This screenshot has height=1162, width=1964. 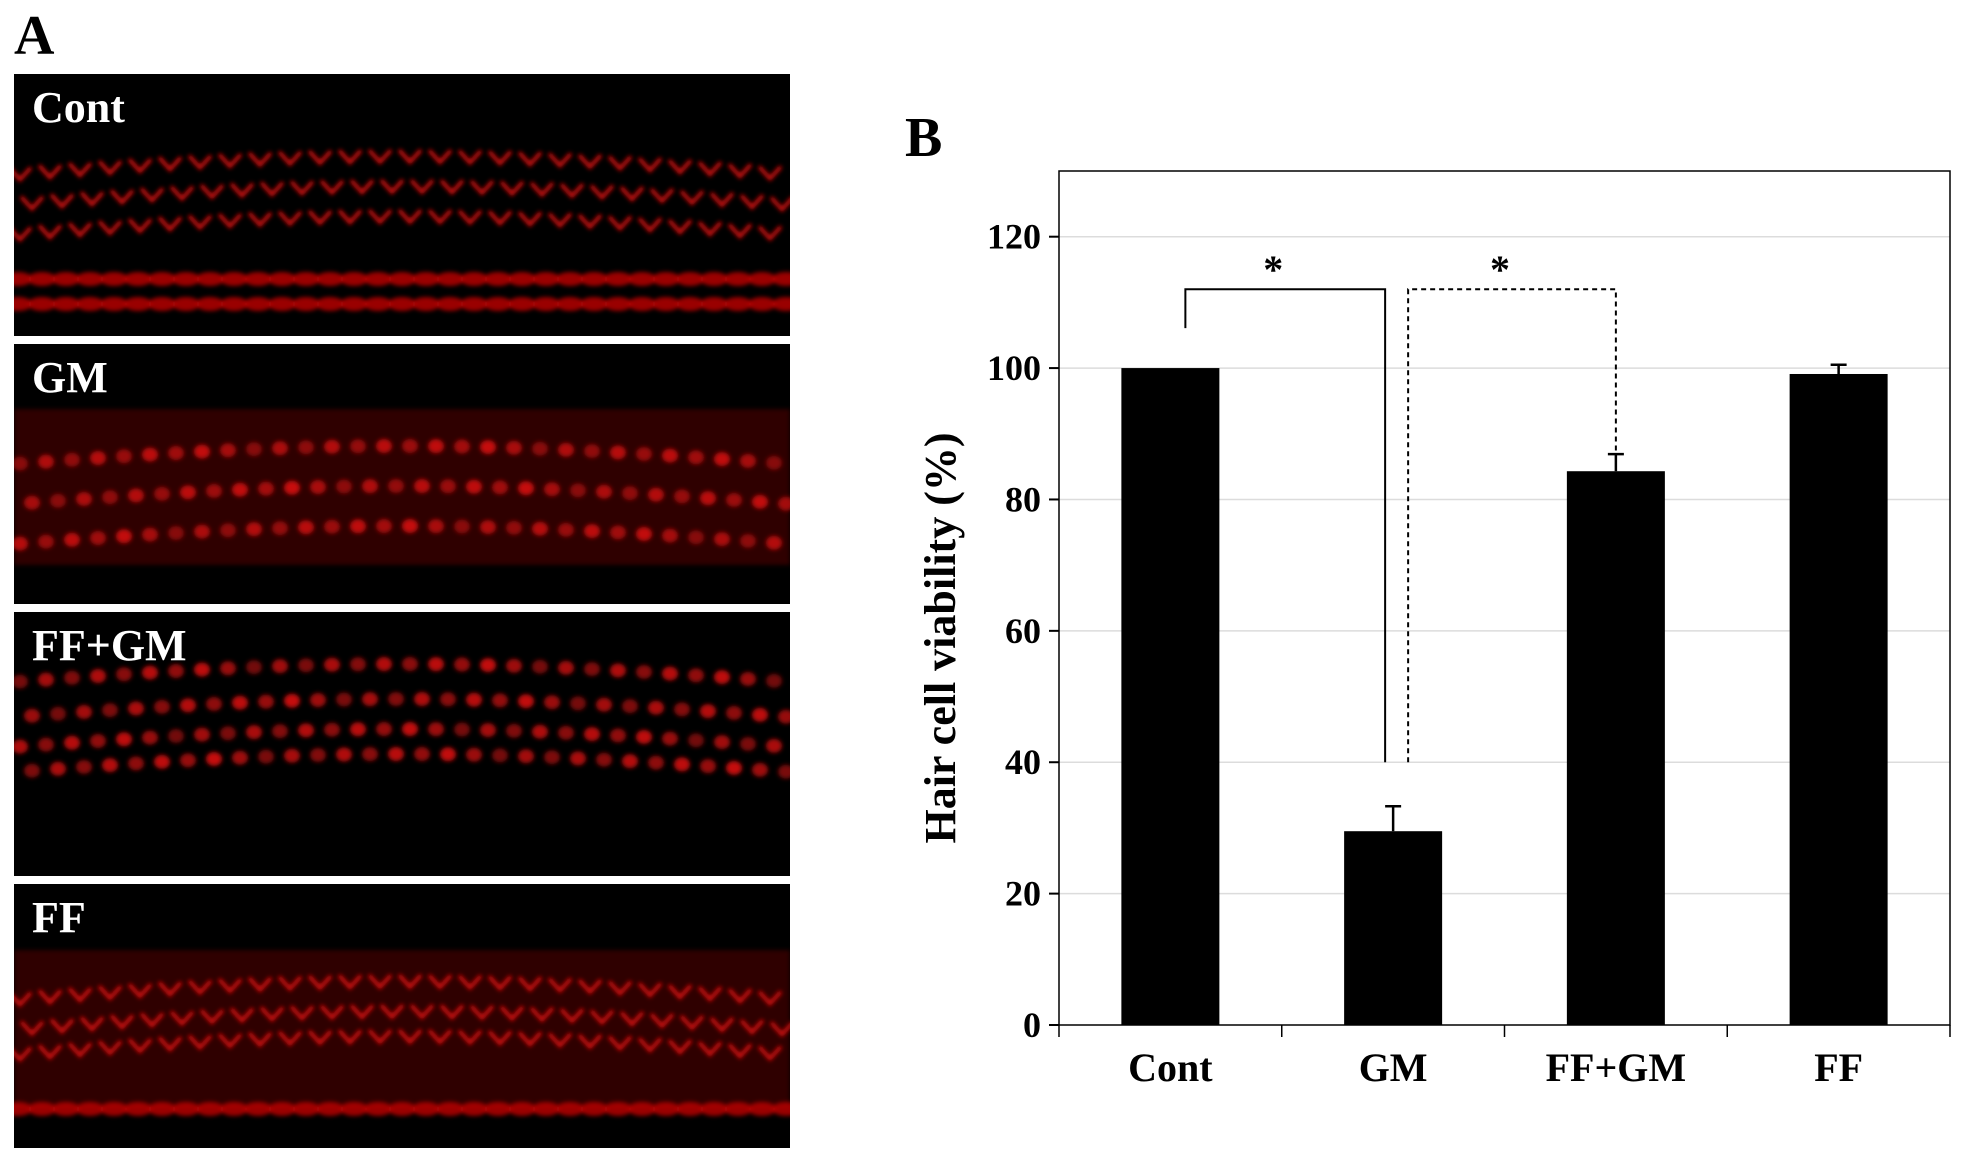 I want to click on micrograph-label-ff-gm: FF+GM, so click(x=109, y=645).